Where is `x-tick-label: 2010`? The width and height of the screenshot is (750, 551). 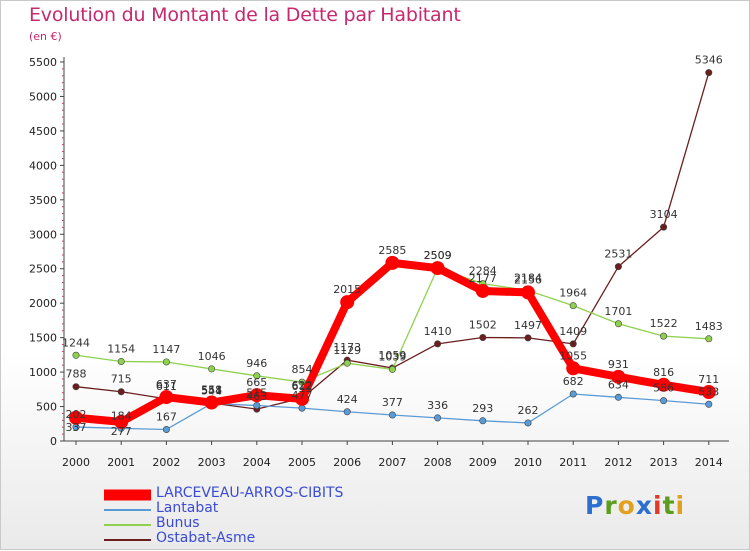
x-tick-label: 2010 is located at coordinates (528, 462).